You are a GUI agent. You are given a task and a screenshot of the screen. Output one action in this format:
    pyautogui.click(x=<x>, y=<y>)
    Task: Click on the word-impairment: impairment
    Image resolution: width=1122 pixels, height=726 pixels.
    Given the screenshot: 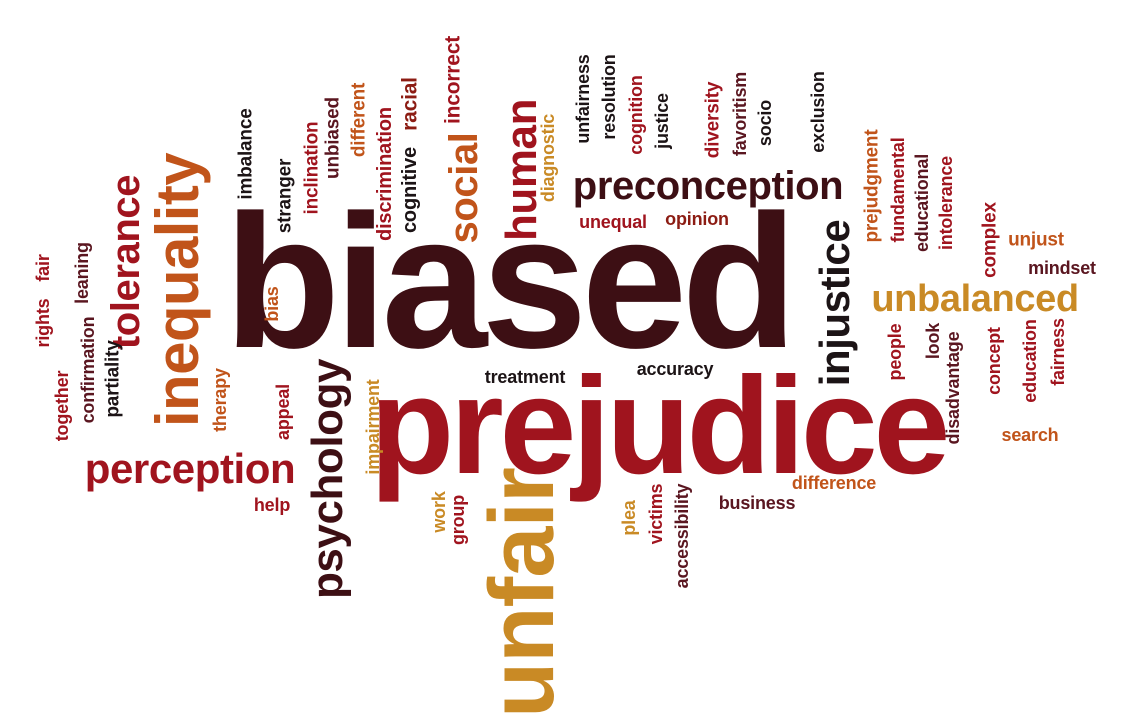 What is the action you would take?
    pyautogui.click(x=373, y=427)
    